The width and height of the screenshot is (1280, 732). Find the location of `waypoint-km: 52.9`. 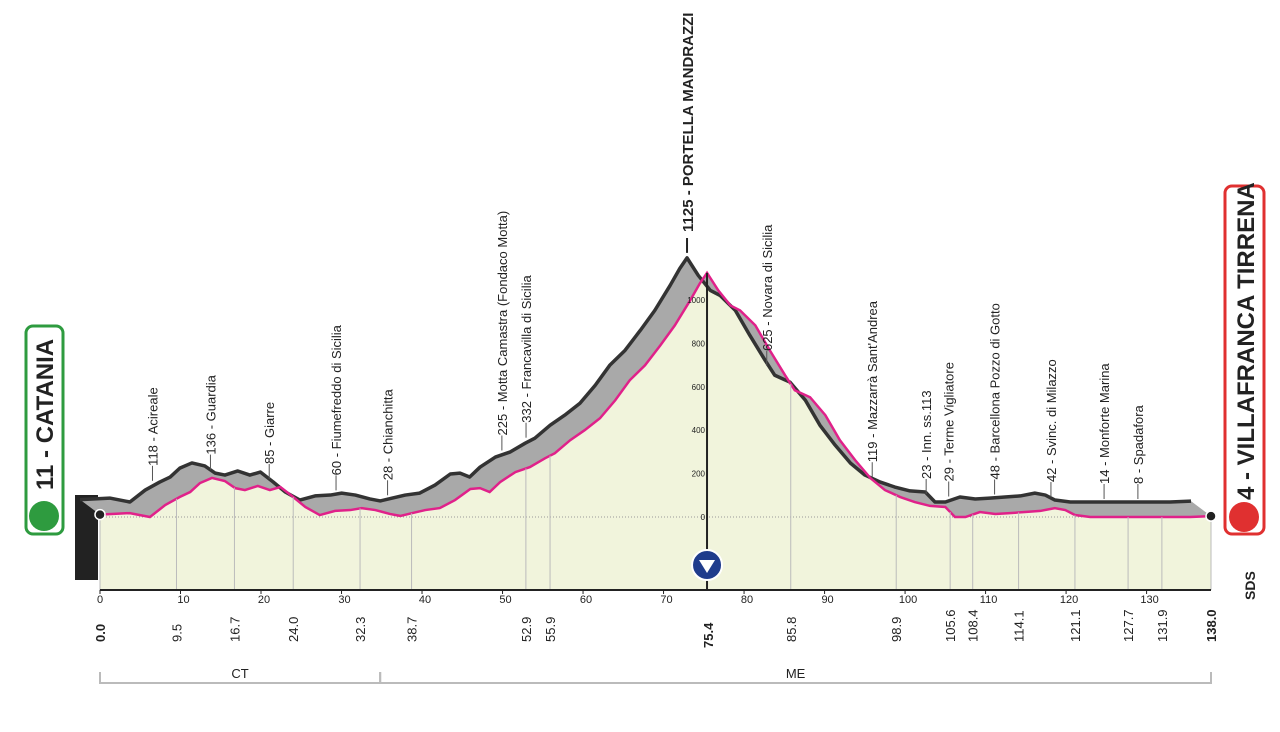

waypoint-km: 52.9 is located at coordinates (526, 629).